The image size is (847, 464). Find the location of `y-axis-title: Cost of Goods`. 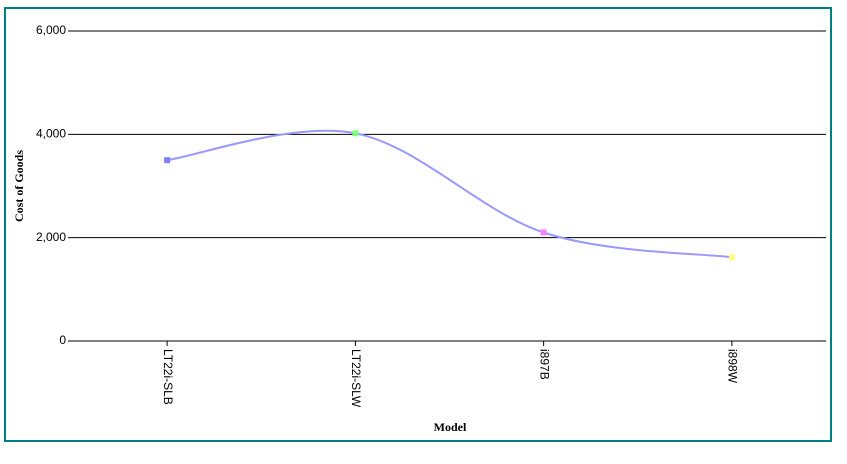

y-axis-title: Cost of Goods is located at coordinates (19, 186).